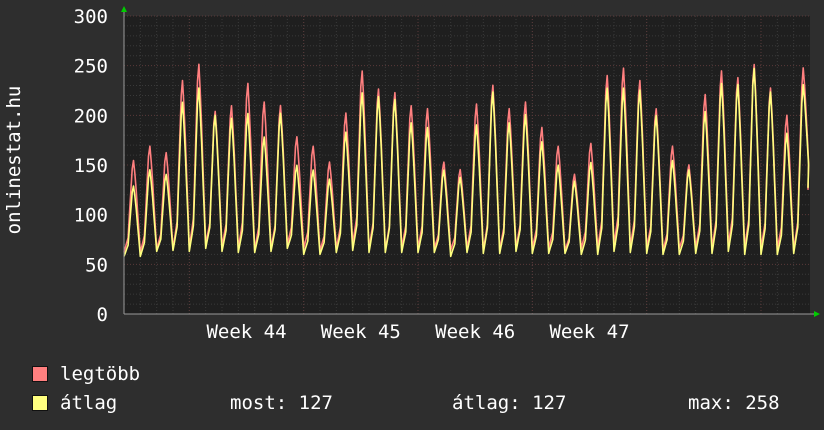 This screenshot has width=824, height=430. I want to click on y-axis-arrow-icon, so click(124, 9).